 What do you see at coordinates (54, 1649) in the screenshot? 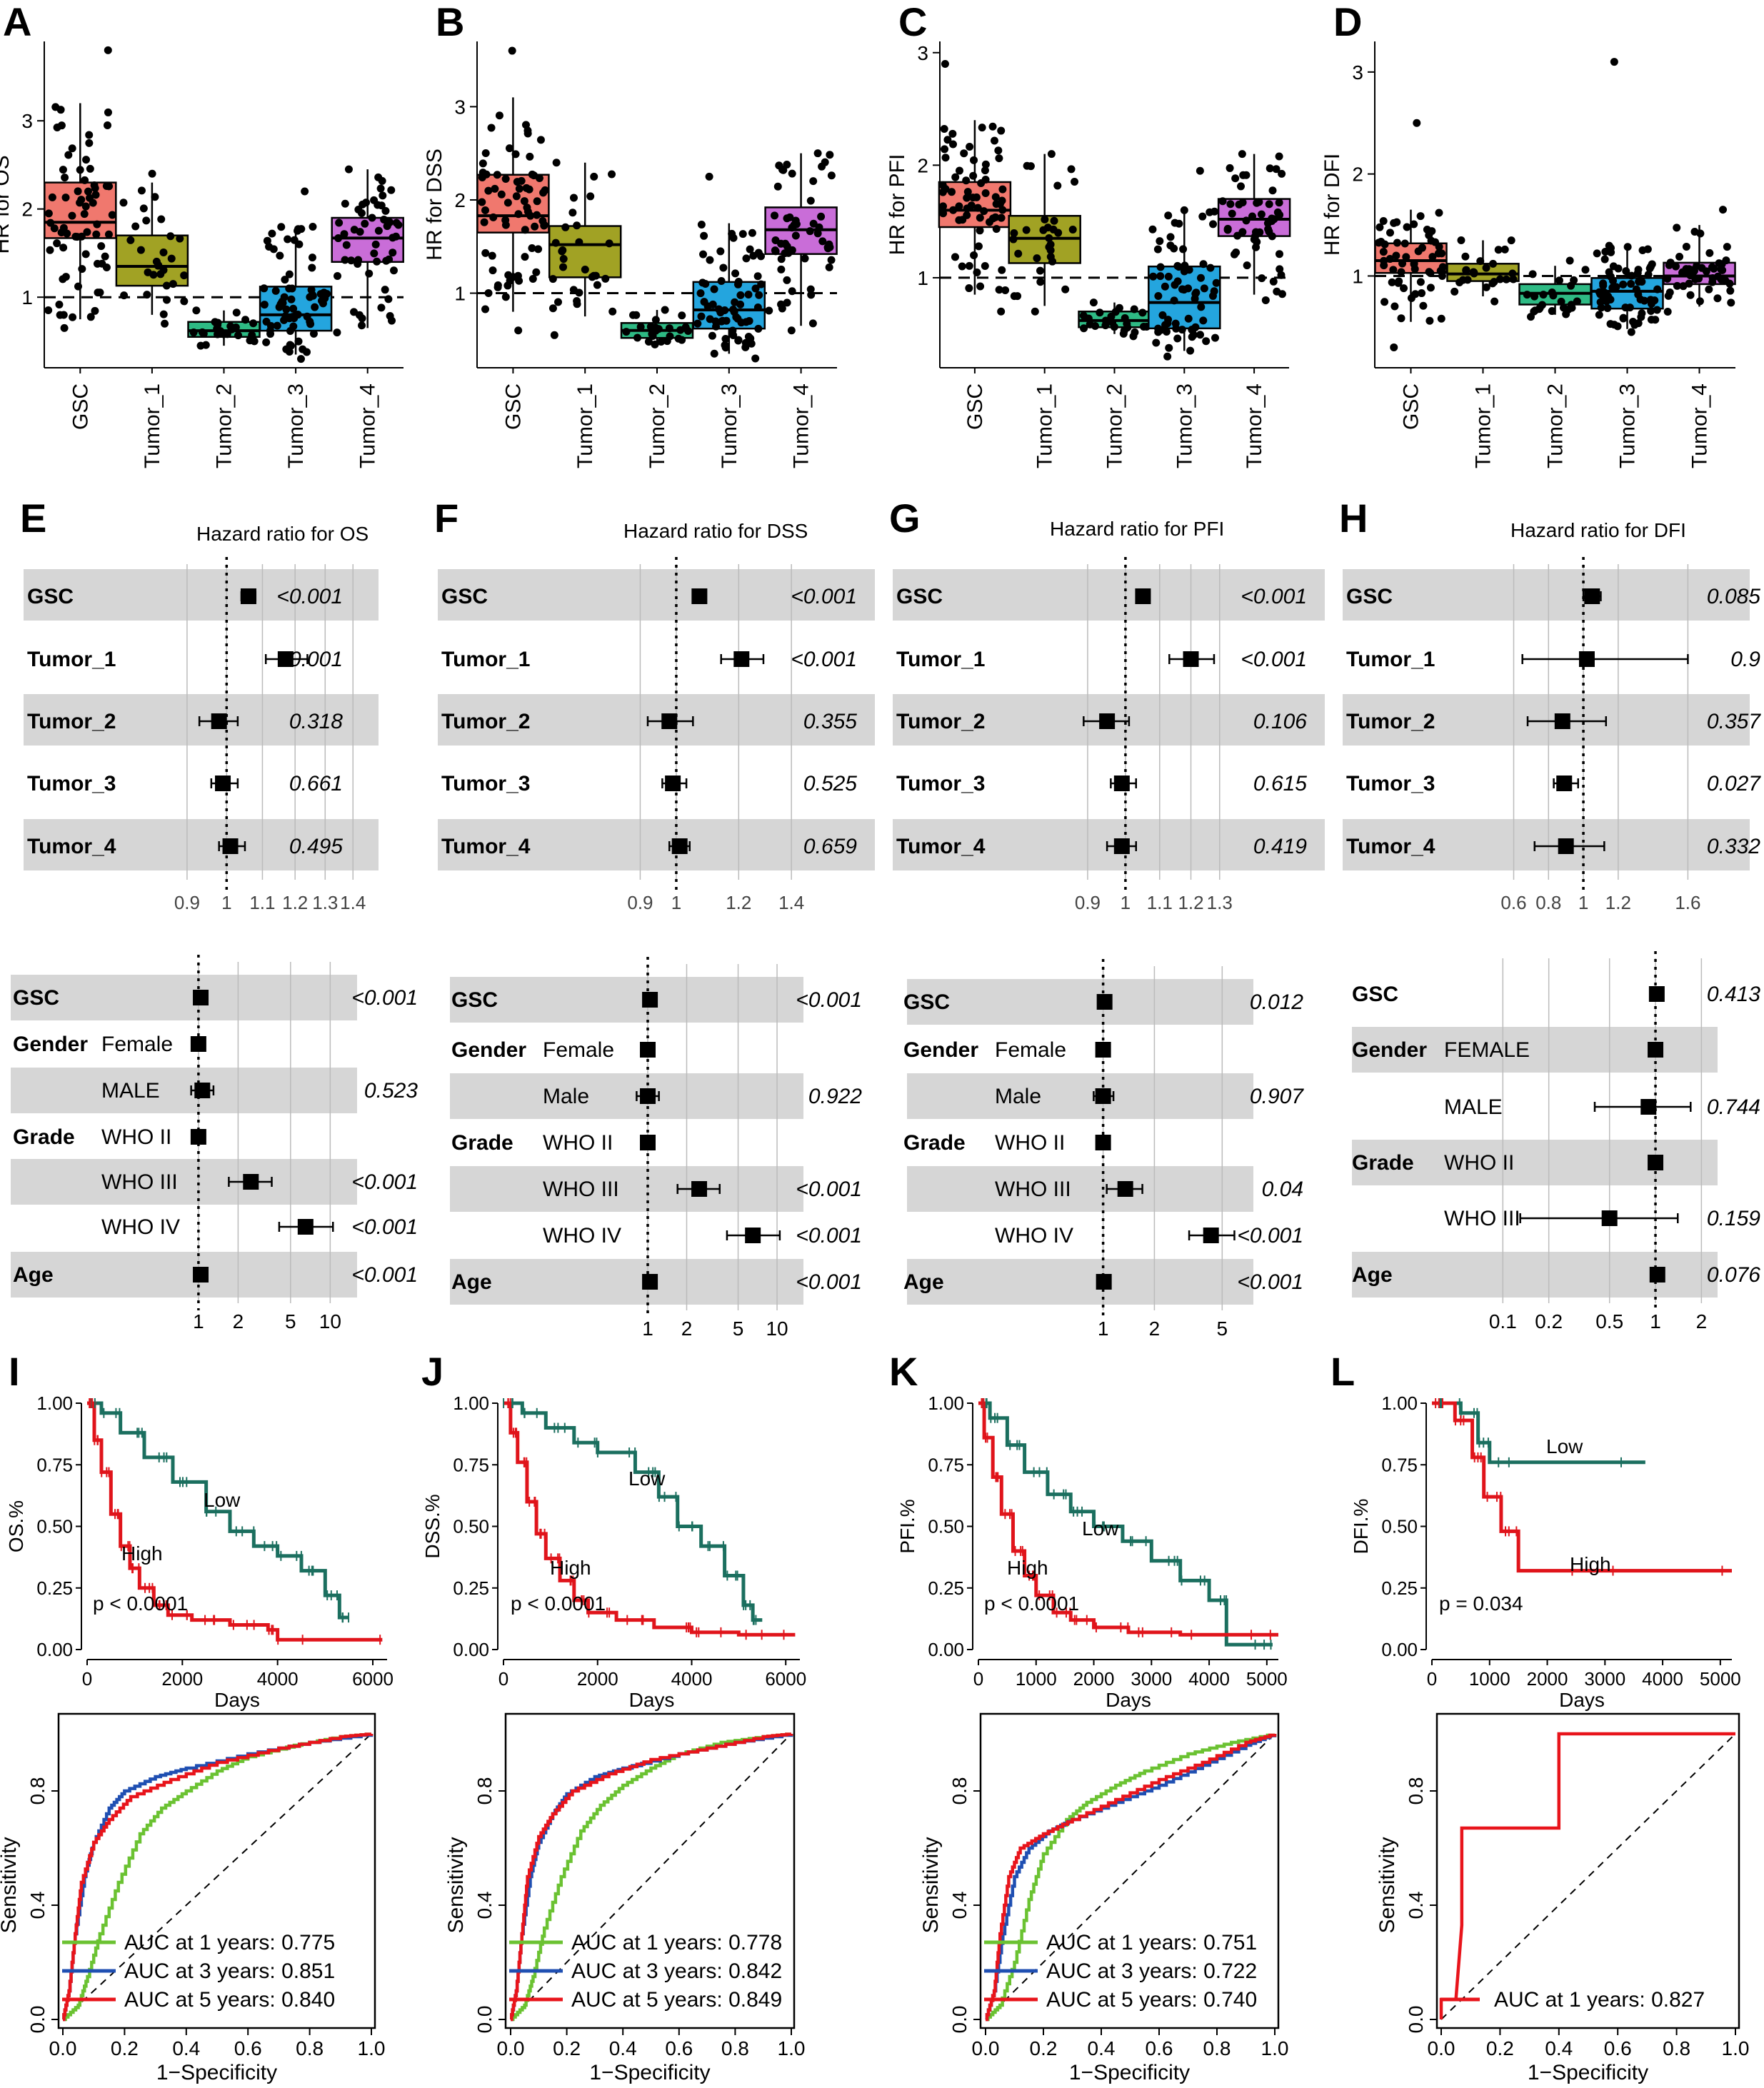
I see `y-tick-label: 0.00` at bounding box center [54, 1649].